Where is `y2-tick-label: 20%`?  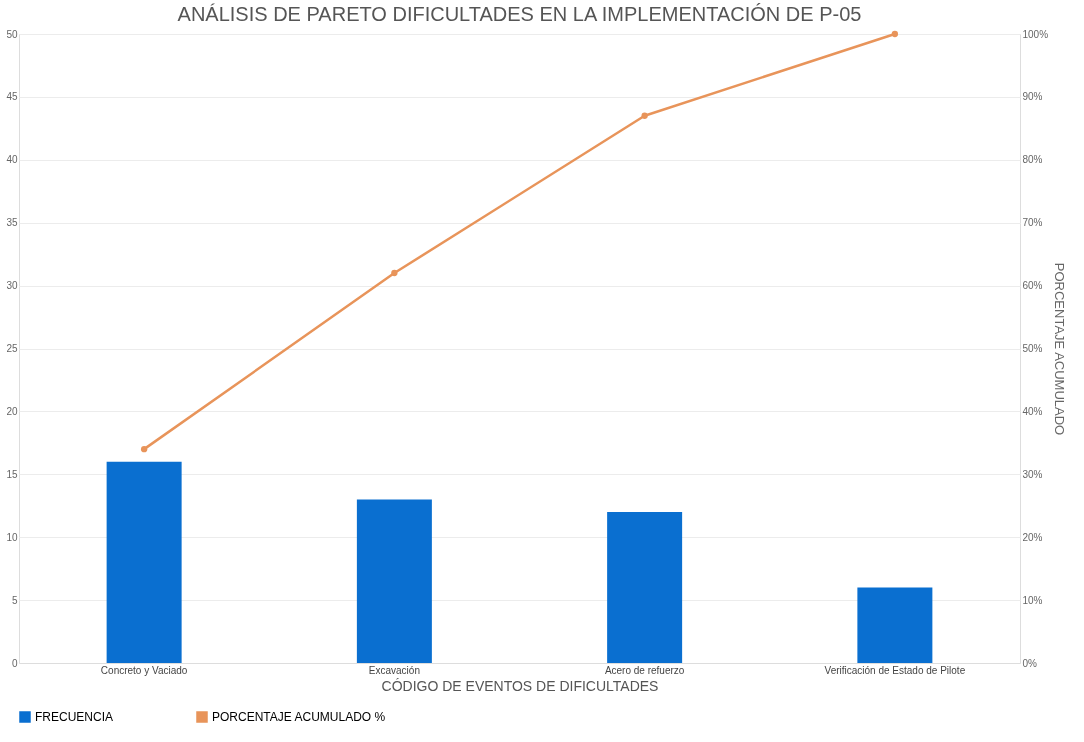 y2-tick-label: 20% is located at coordinates (1032, 537).